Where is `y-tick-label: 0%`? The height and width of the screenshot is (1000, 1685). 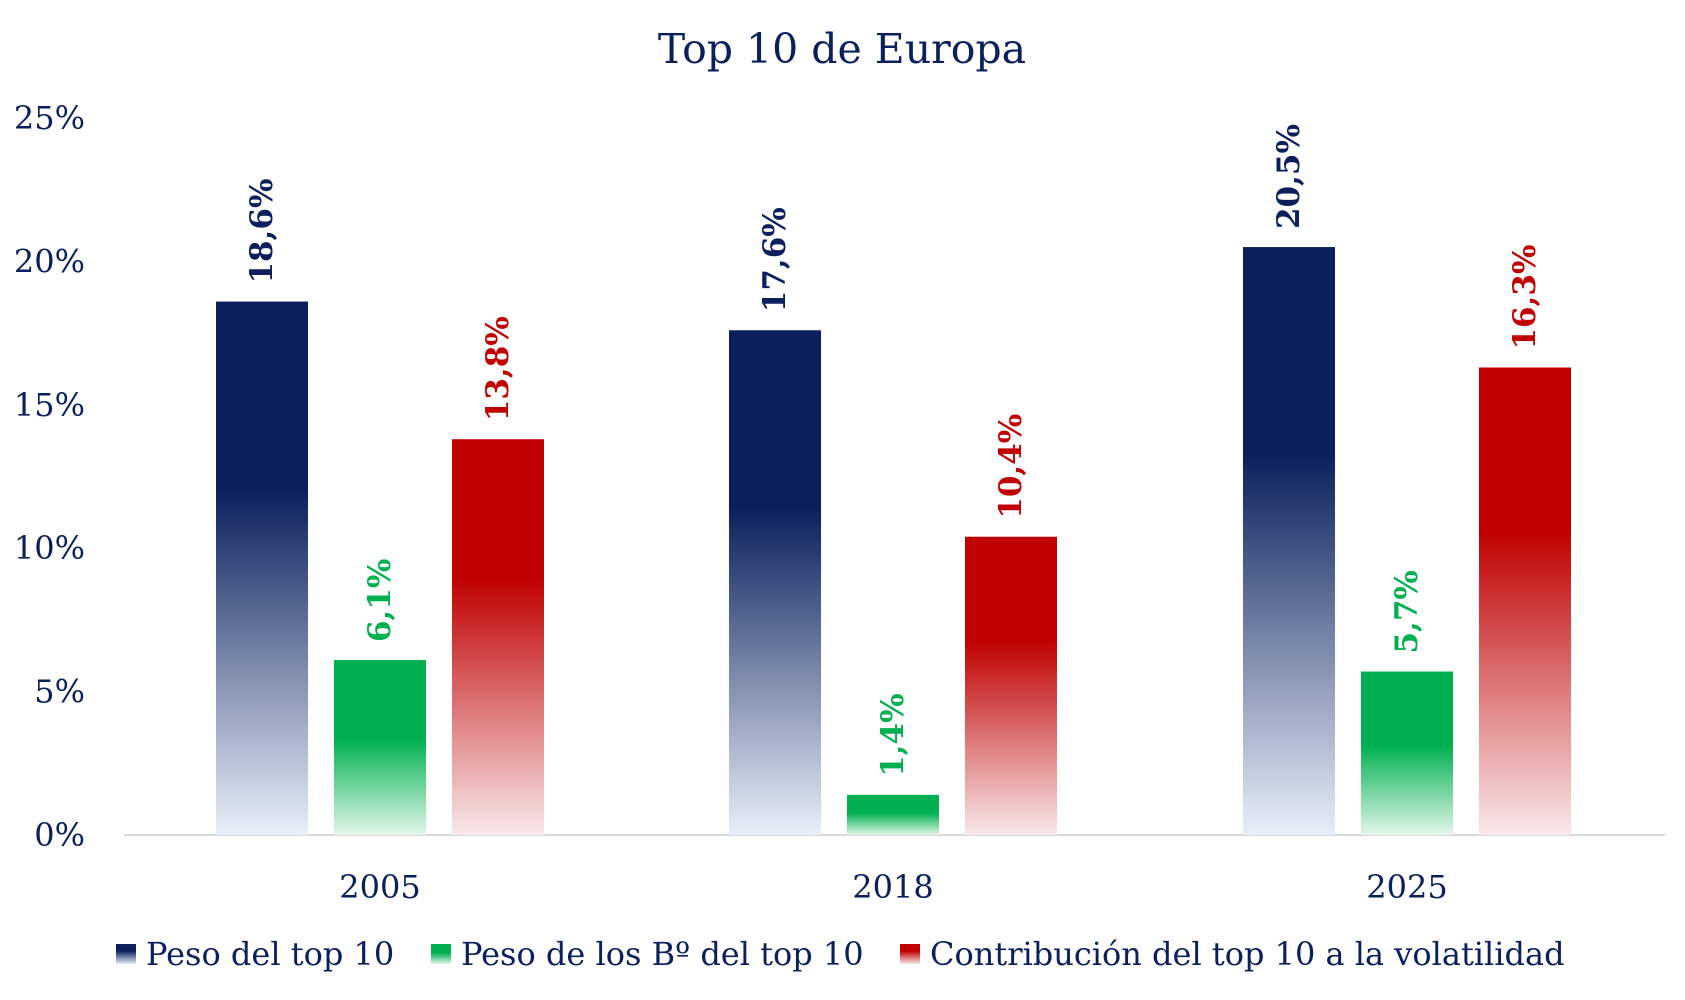 y-tick-label: 0% is located at coordinates (59, 835).